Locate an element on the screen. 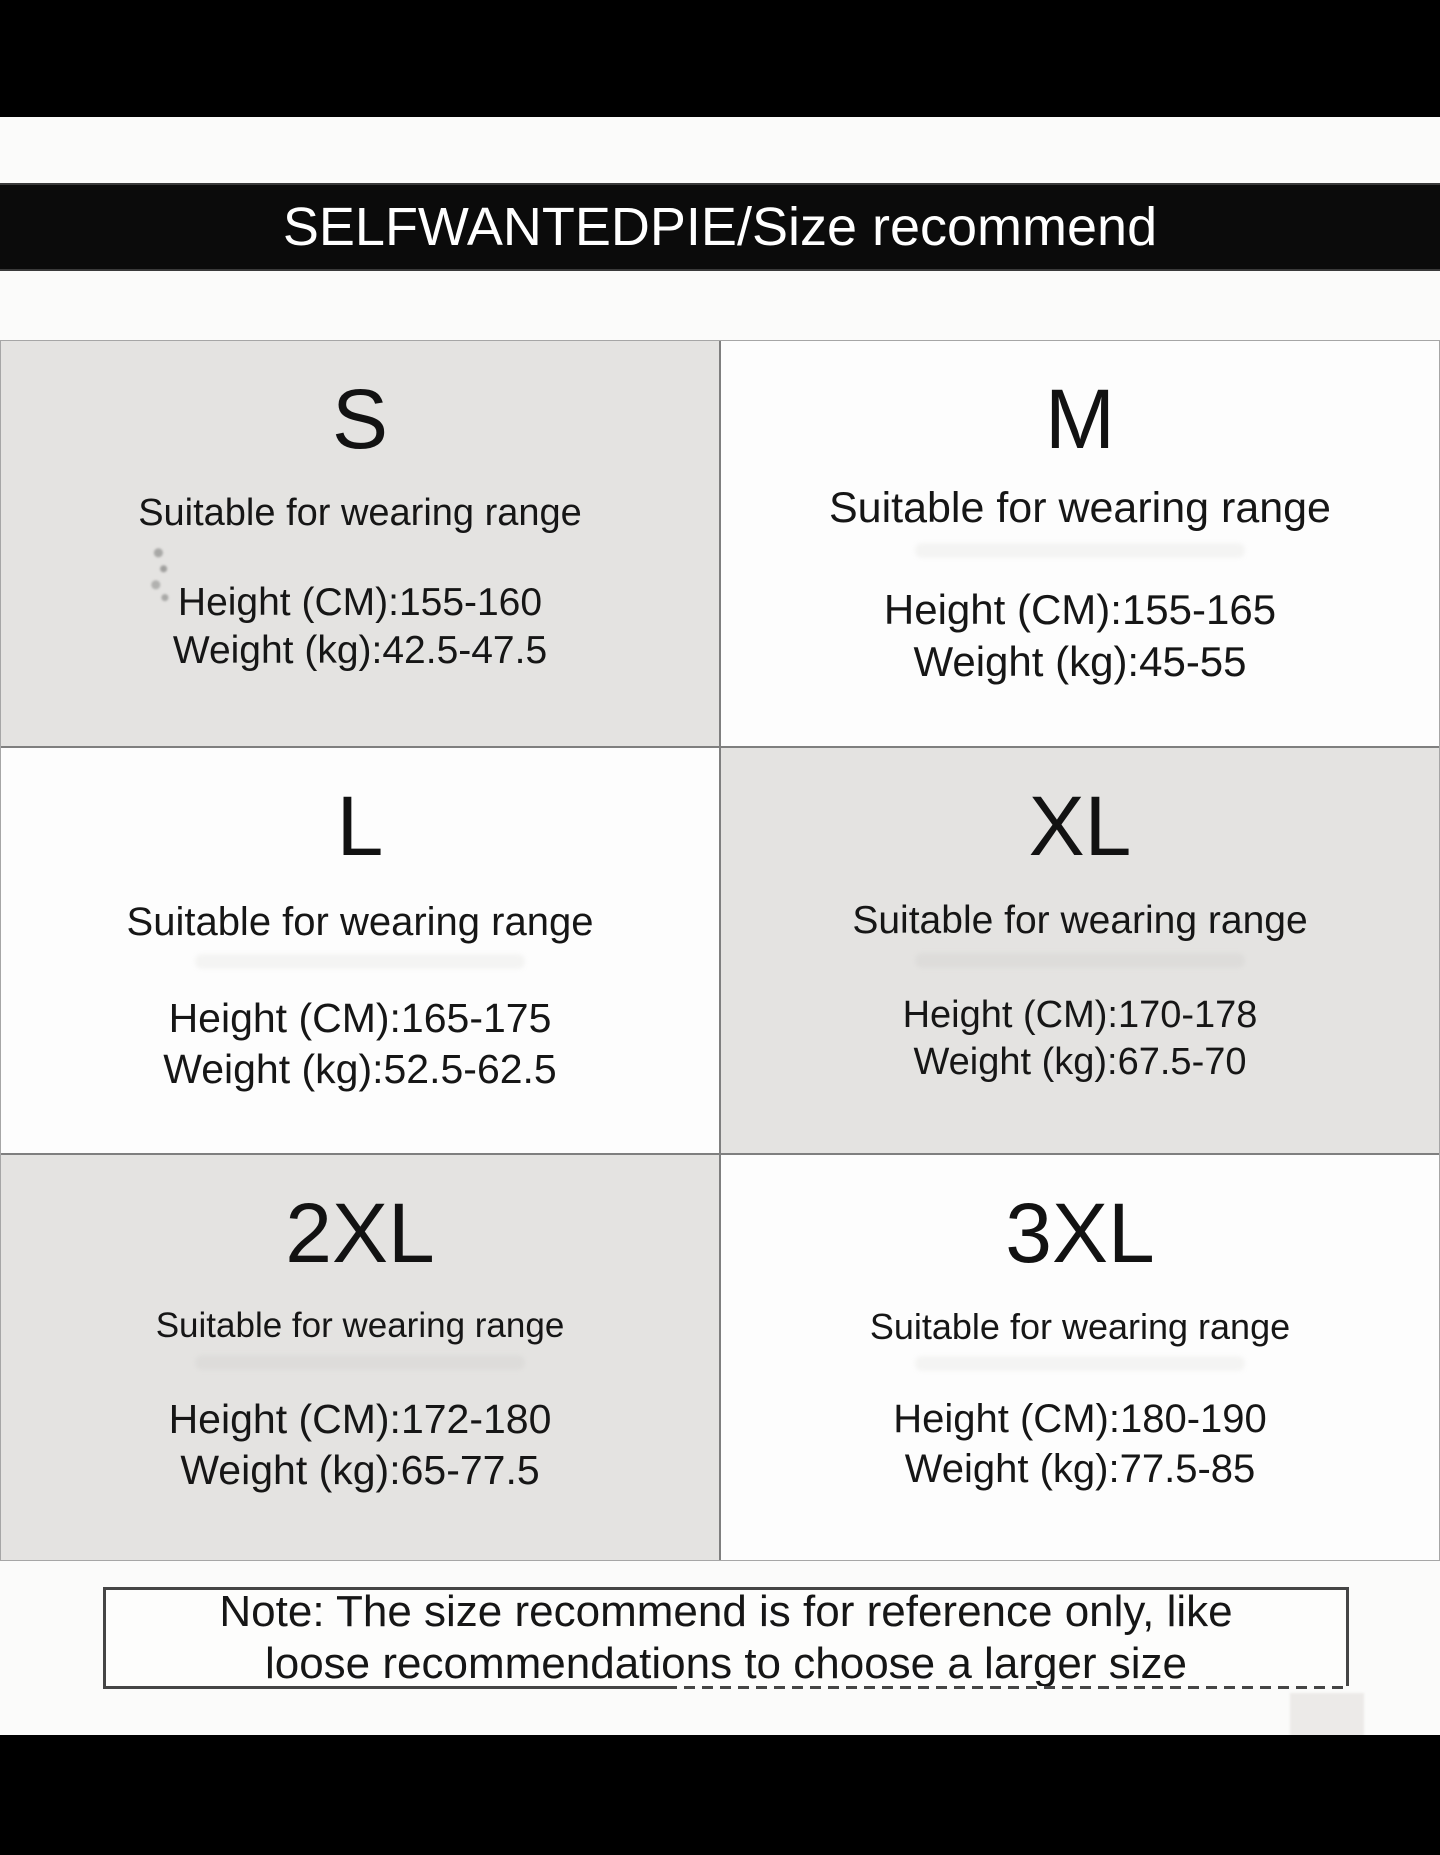  top-black-bar is located at coordinates (720, 58).